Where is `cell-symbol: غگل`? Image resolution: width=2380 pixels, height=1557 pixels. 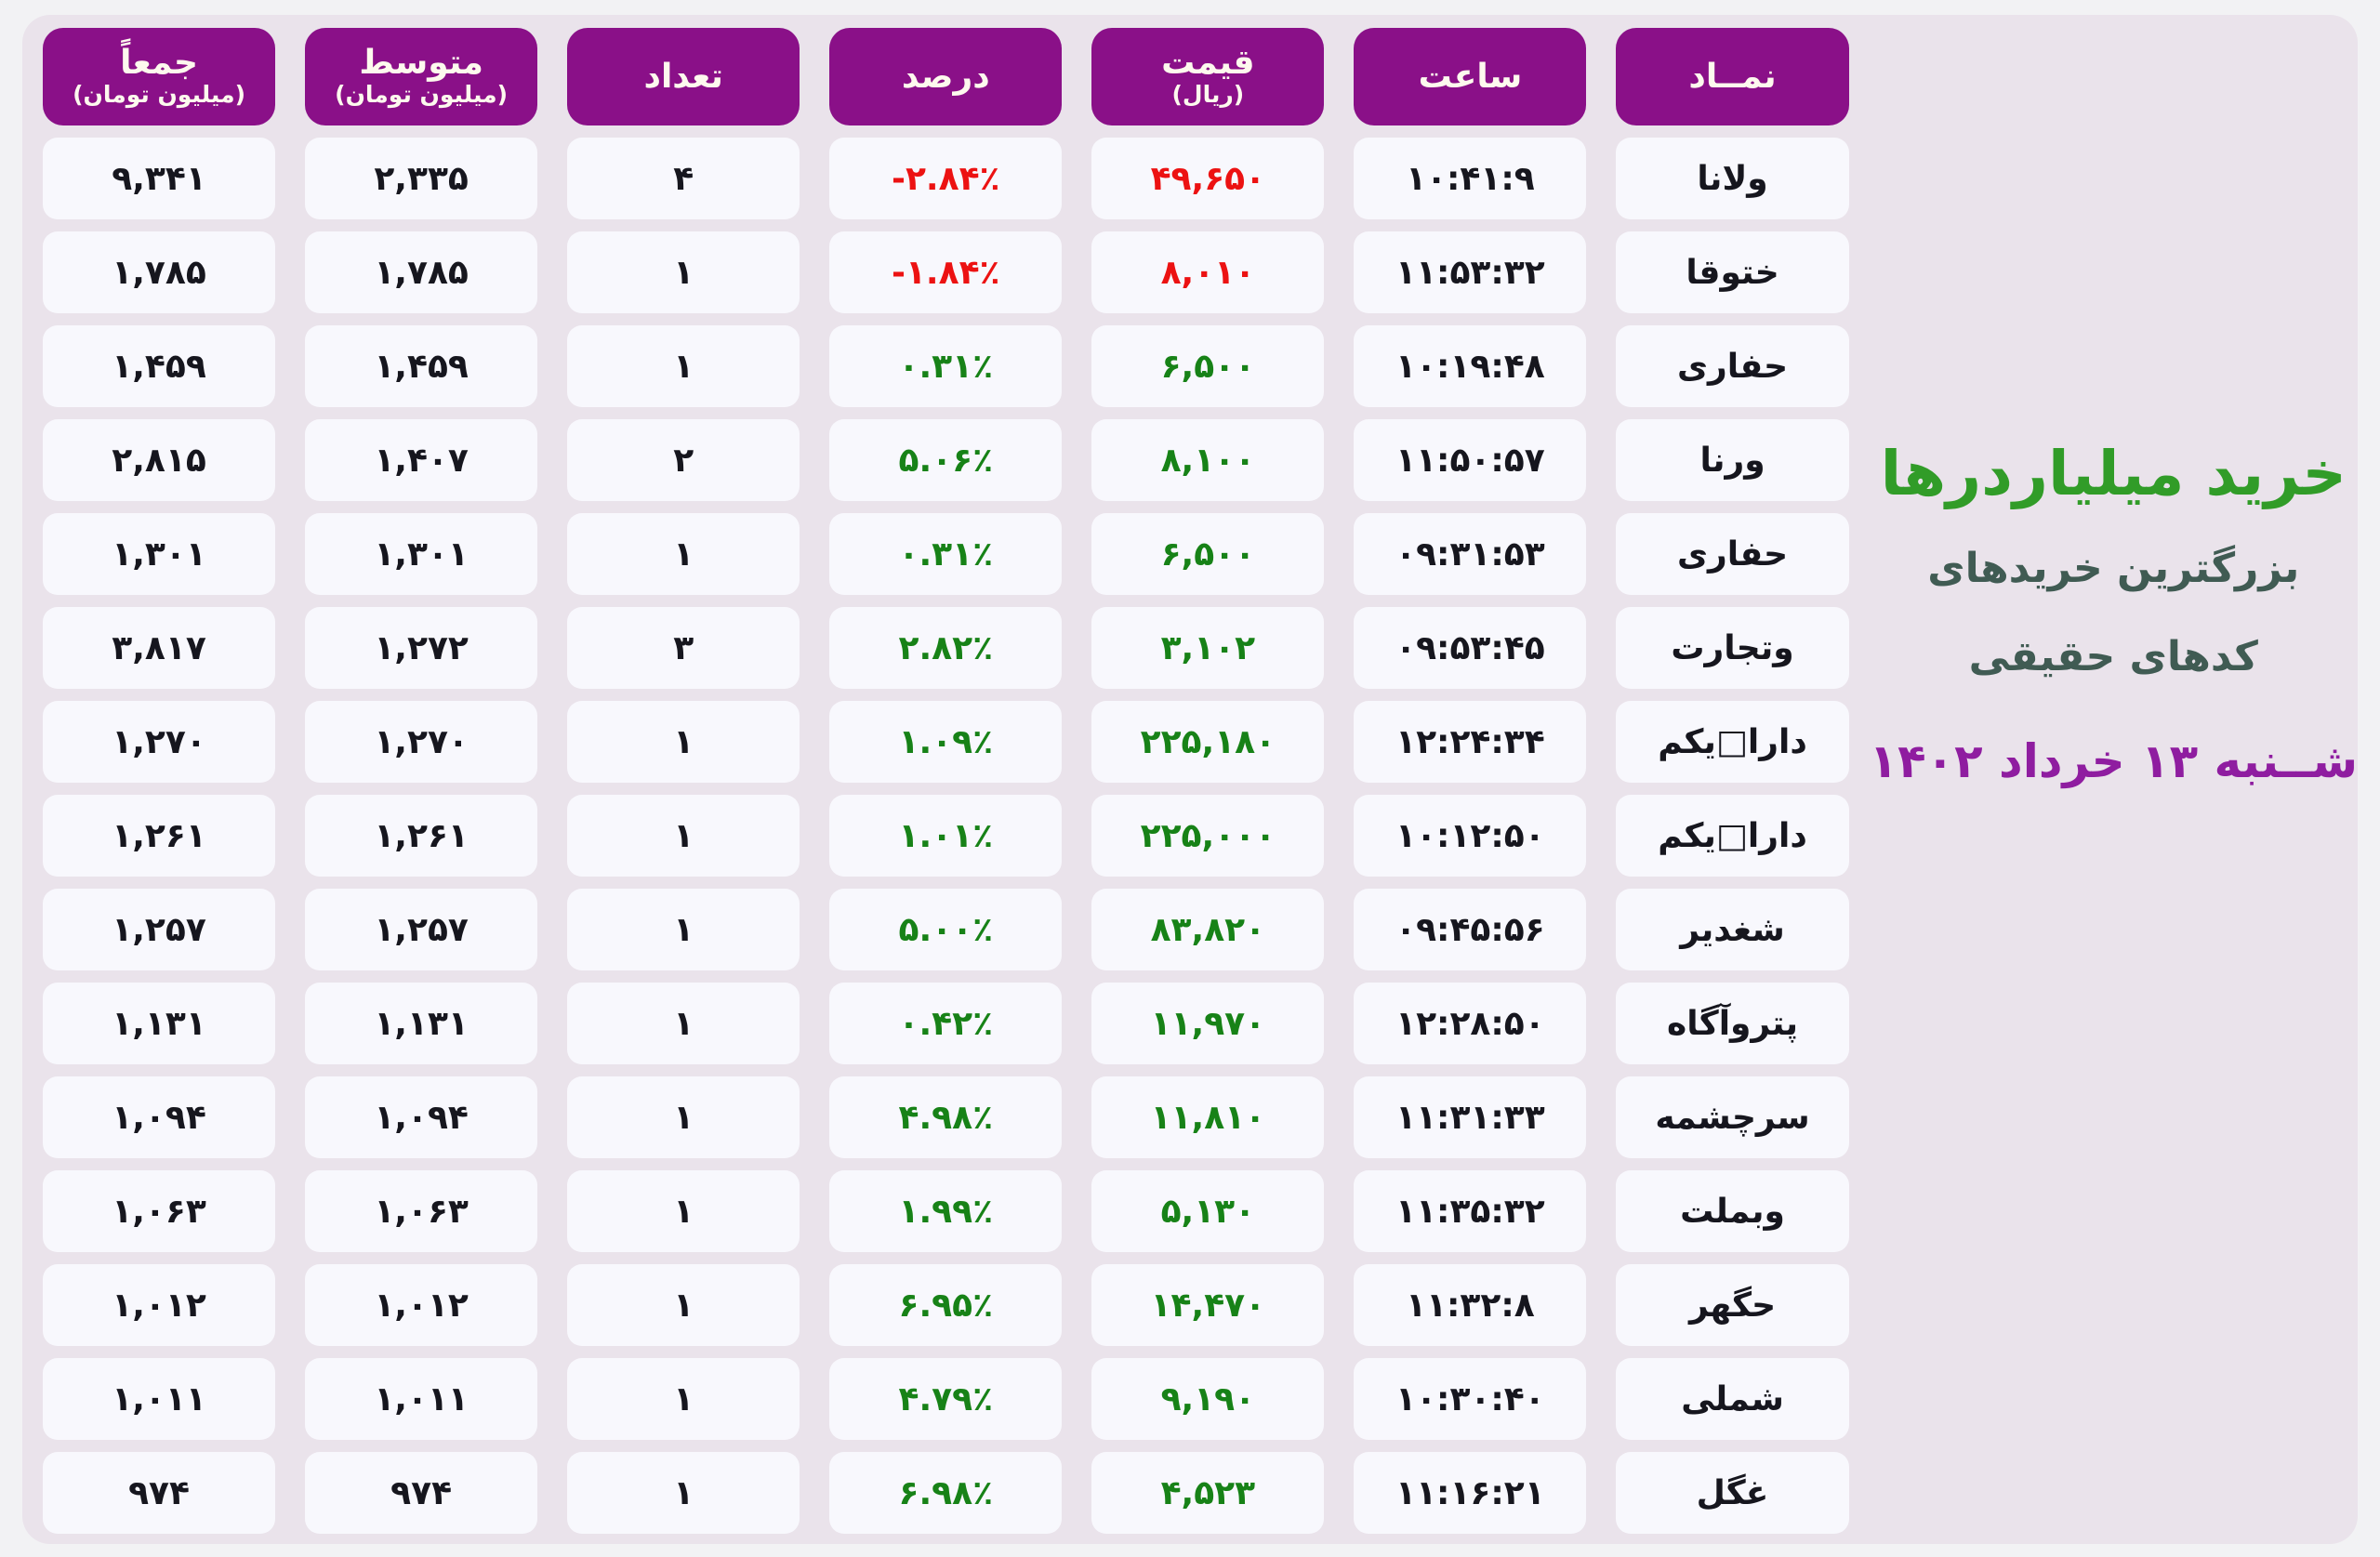
cell-symbol: غگل is located at coordinates (1732, 1493).